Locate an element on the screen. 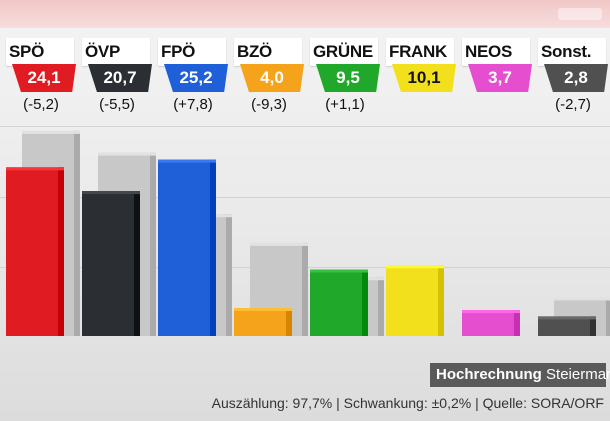  party-value-label: 25,2 is located at coordinates (196, 78).